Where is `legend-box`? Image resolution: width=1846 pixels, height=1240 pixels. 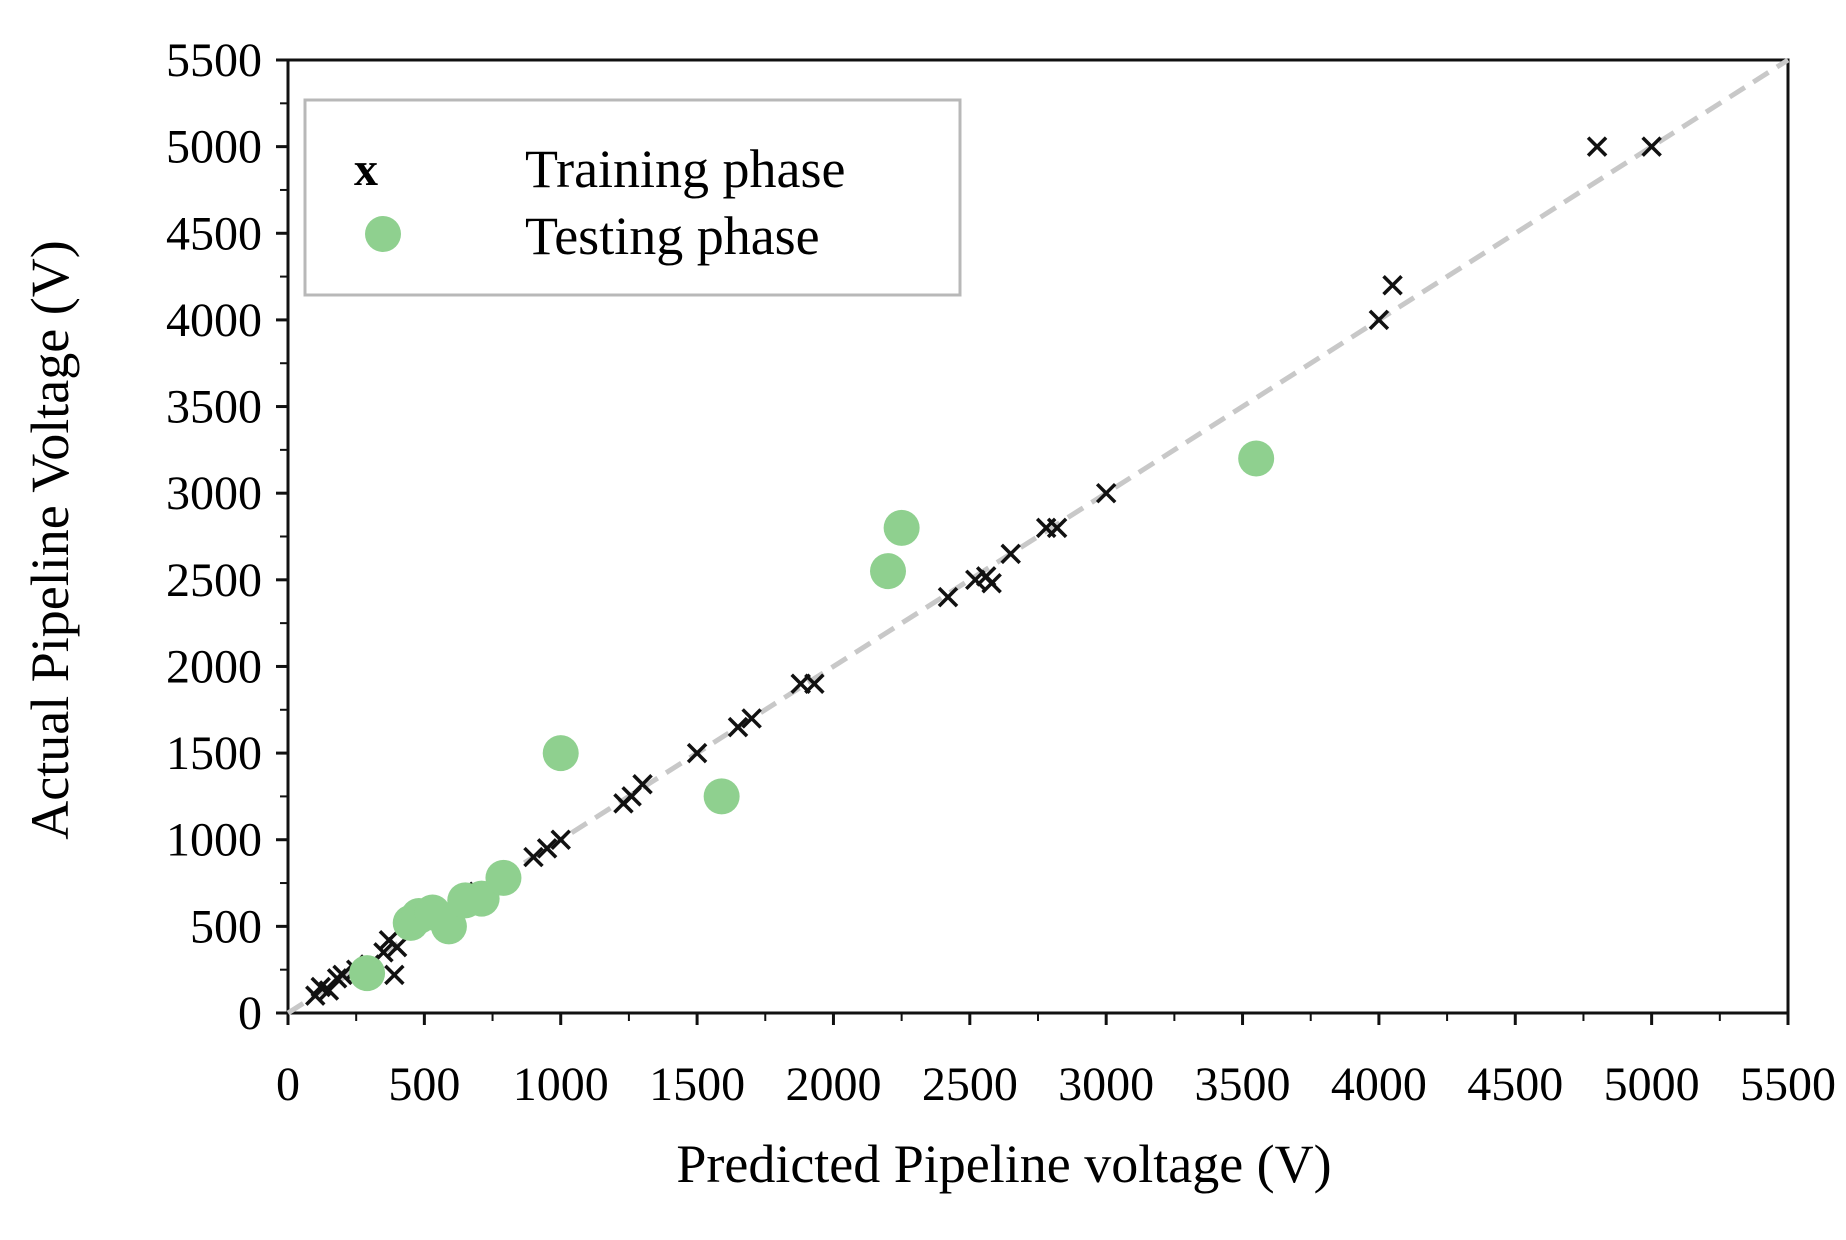
legend-box is located at coordinates (632, 197).